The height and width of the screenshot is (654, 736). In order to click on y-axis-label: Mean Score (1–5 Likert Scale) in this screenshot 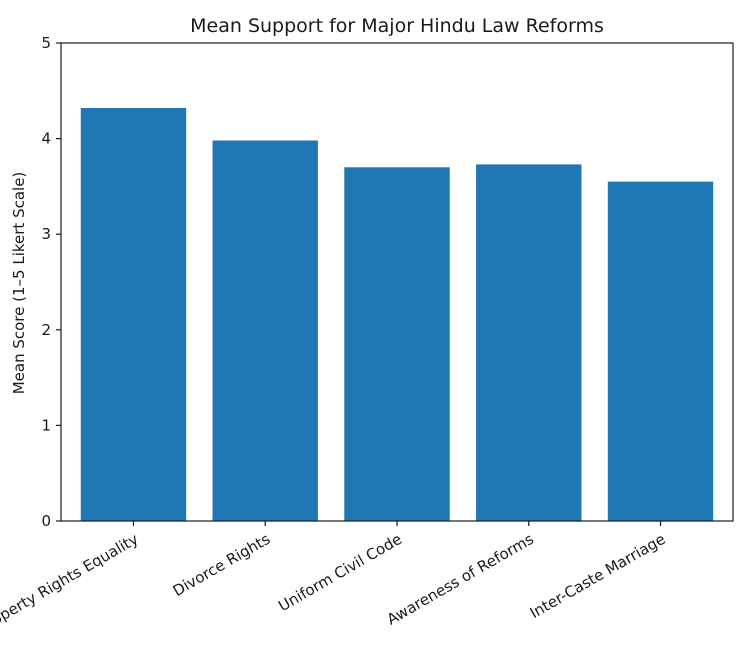, I will do `click(19, 283)`.